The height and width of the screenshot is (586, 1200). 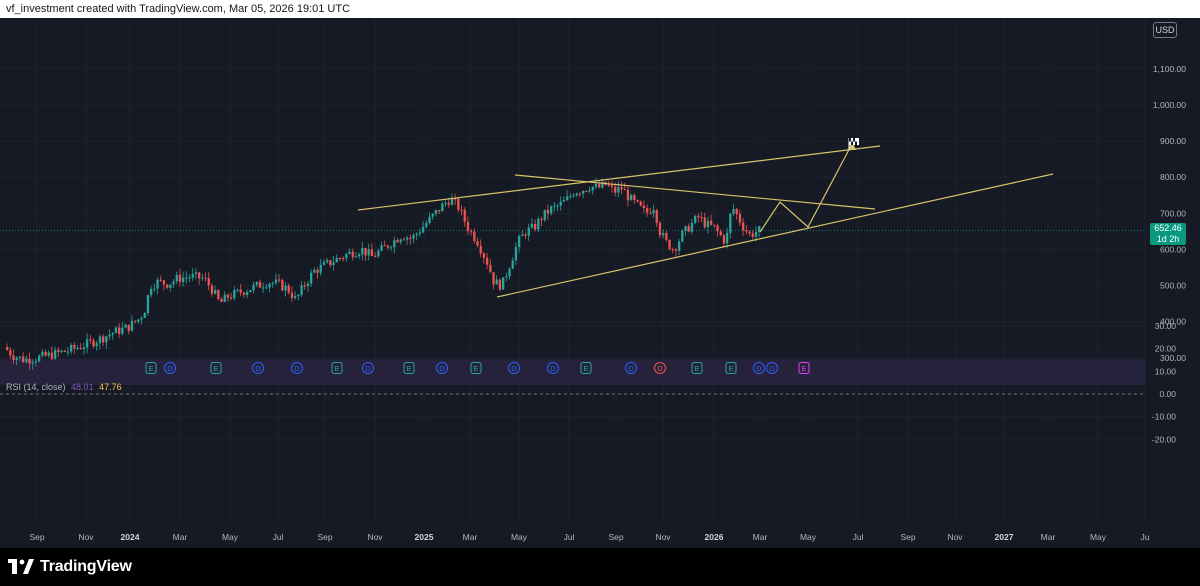 What do you see at coordinates (572, 372) in the screenshot?
I see `rsi-band` at bounding box center [572, 372].